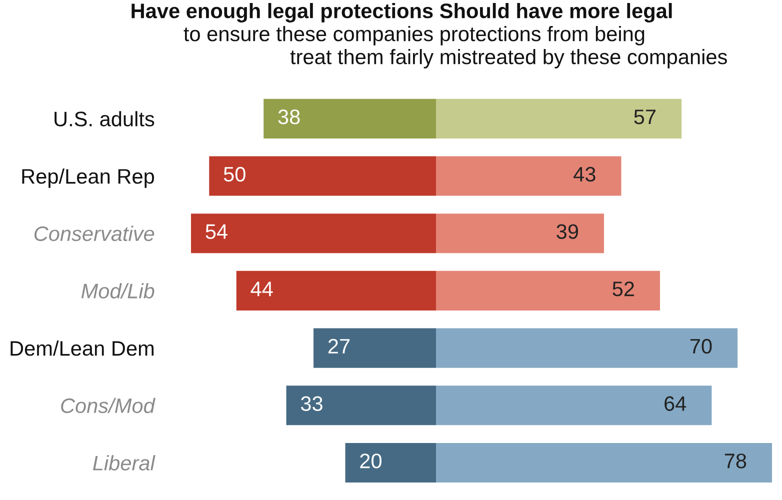  I want to click on data-label: 27, so click(339, 346).